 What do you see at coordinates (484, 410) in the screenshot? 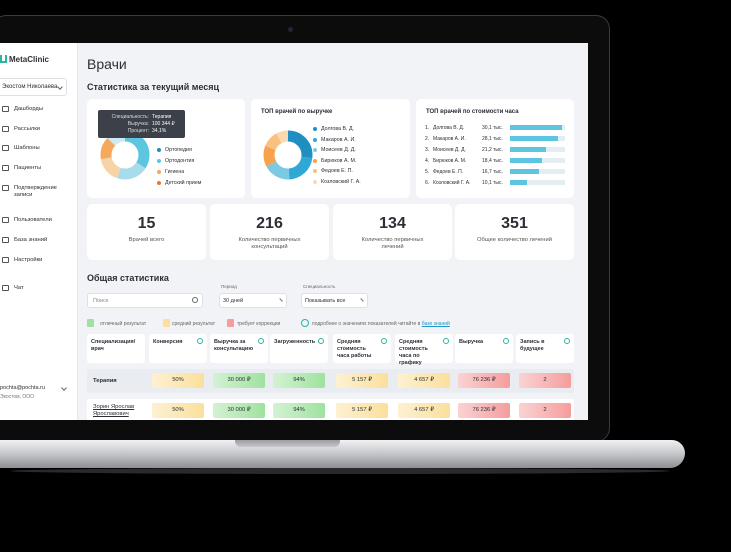
I see `metric-cell: 76 236 ₽` at bounding box center [484, 410].